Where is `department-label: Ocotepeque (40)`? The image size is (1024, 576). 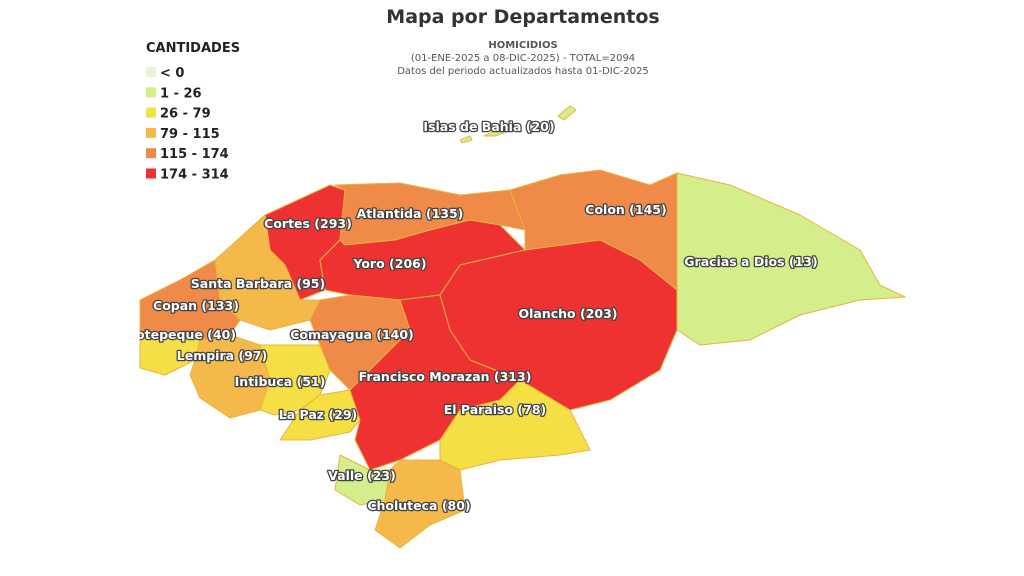 department-label: Ocotepeque (40) is located at coordinates (177, 334).